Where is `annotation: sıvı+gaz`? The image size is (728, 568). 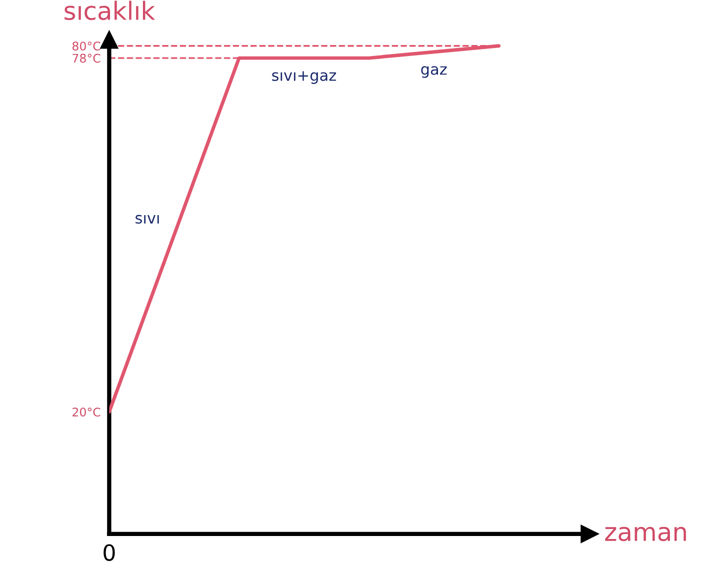
annotation: sıvı+gaz is located at coordinates (304, 77).